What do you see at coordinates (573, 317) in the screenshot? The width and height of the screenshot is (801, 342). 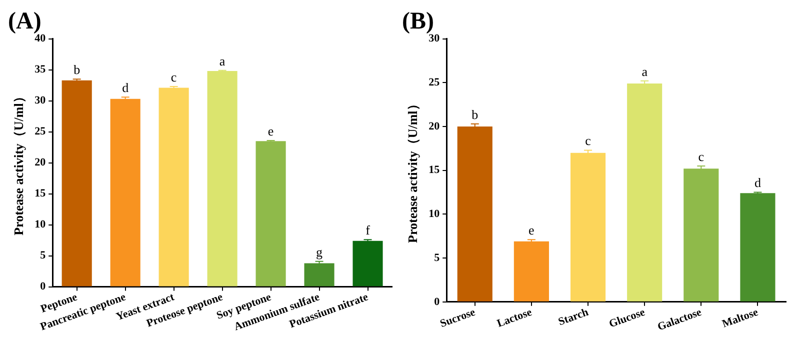 I see `x-tick-label: Starch` at bounding box center [573, 317].